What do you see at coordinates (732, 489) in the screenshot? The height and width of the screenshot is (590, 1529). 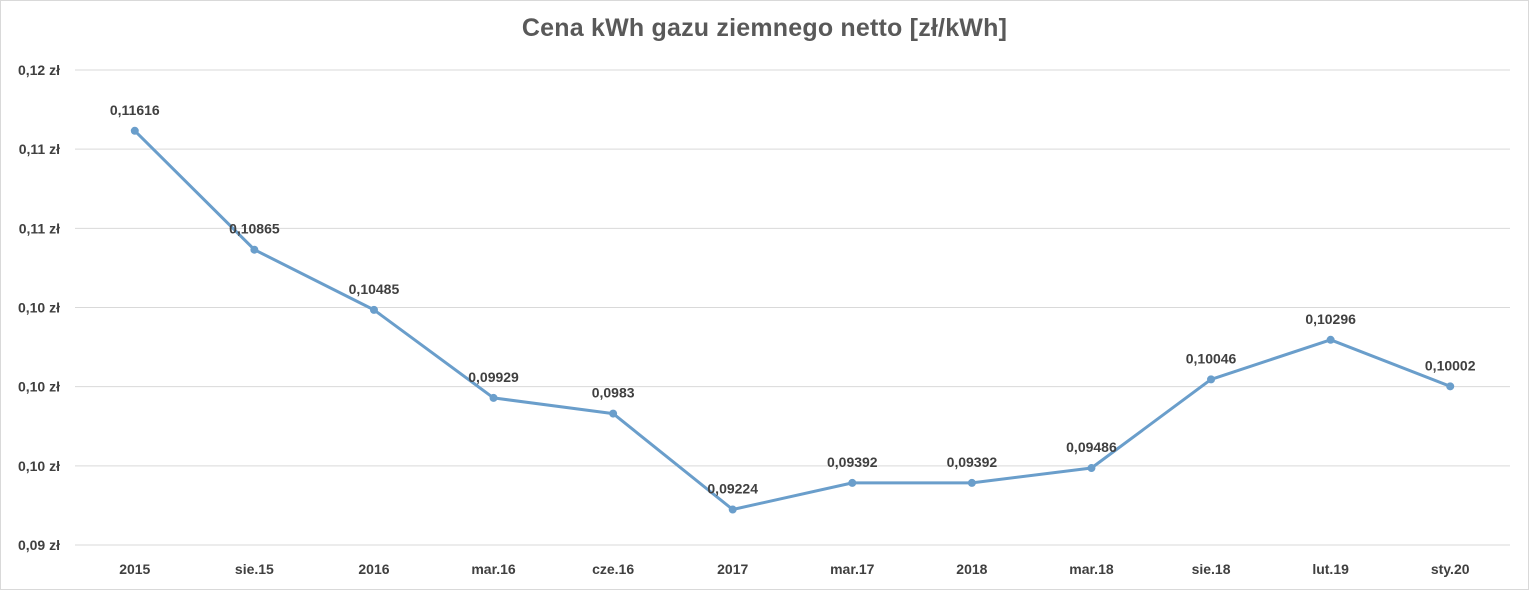 I see `data-label: 0,09224` at bounding box center [732, 489].